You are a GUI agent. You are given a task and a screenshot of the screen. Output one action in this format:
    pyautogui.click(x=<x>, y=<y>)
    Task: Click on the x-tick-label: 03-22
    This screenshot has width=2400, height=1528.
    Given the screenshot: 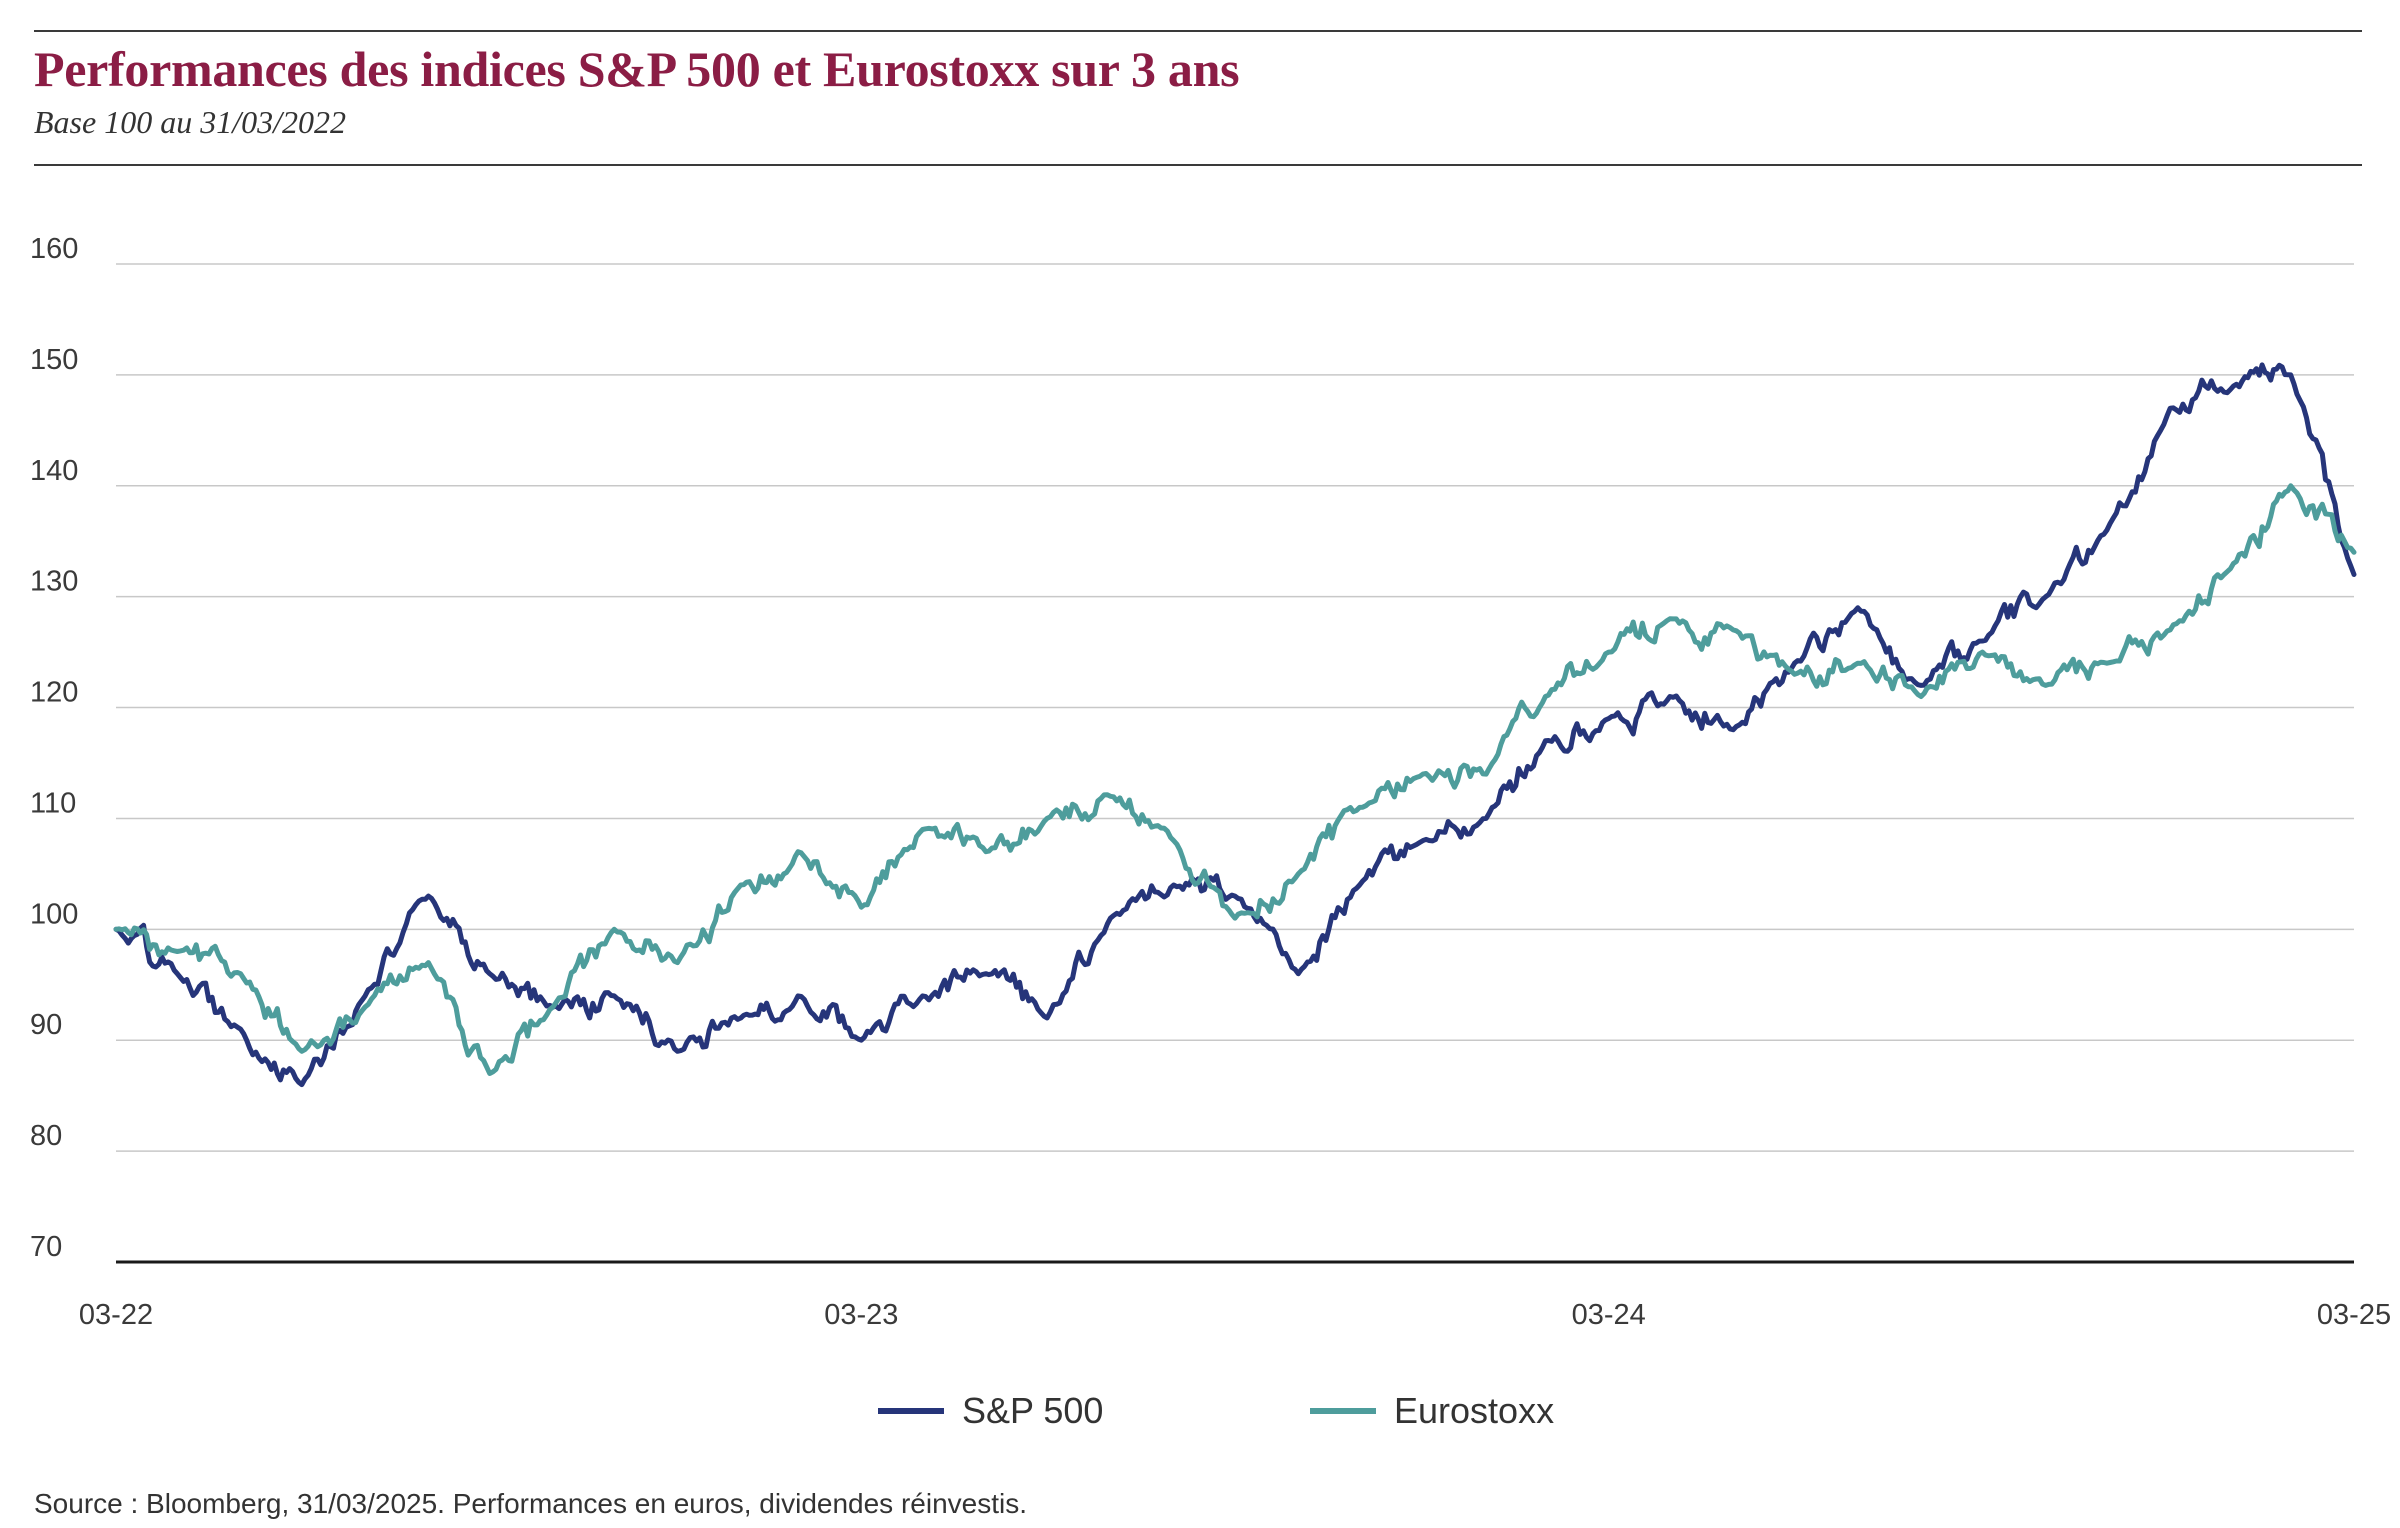 What is the action you would take?
    pyautogui.click(x=116, y=1315)
    